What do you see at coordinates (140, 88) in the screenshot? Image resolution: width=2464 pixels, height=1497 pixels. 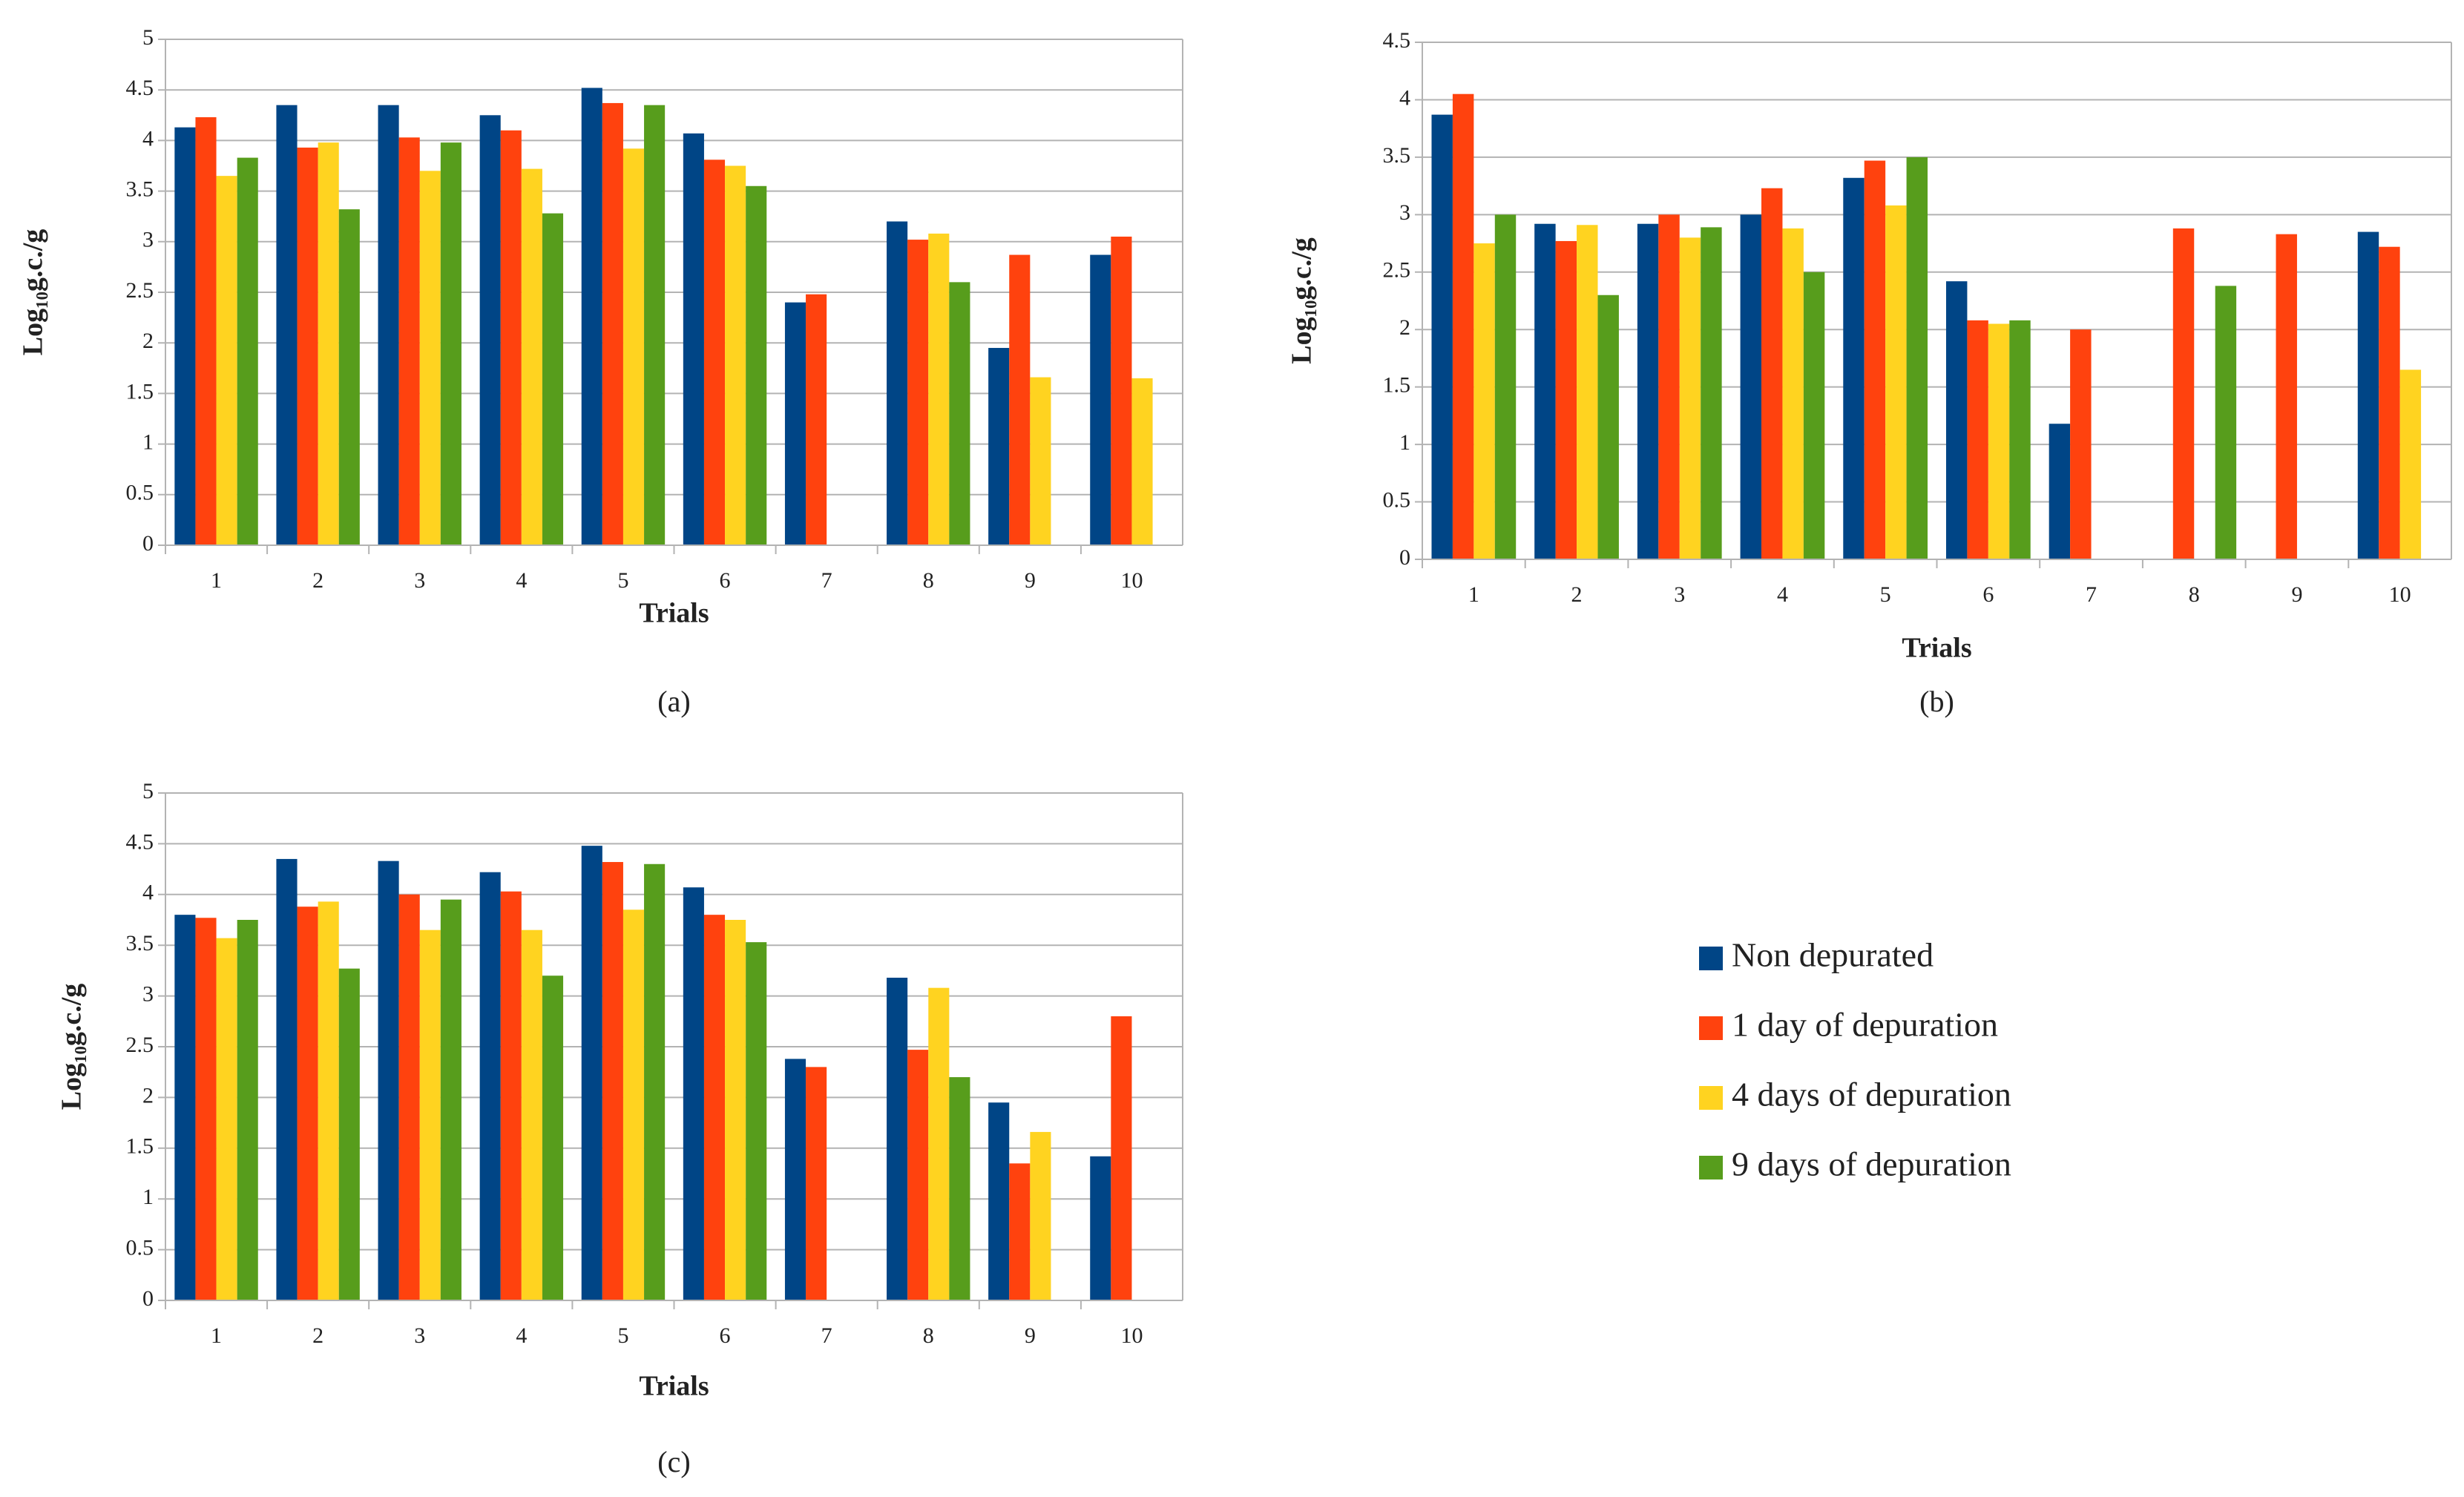 I see `y-tick-label: 4.5` at bounding box center [140, 88].